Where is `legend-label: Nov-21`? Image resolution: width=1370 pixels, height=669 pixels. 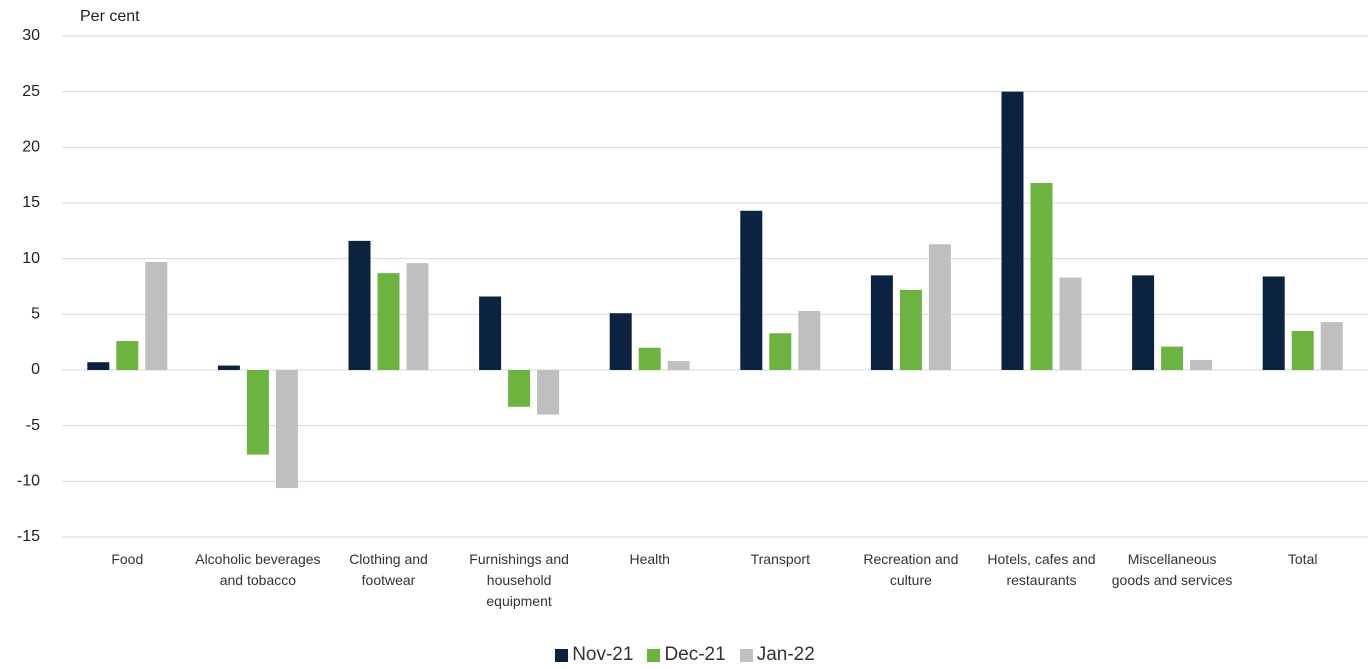 legend-label: Nov-21 is located at coordinates (603, 654).